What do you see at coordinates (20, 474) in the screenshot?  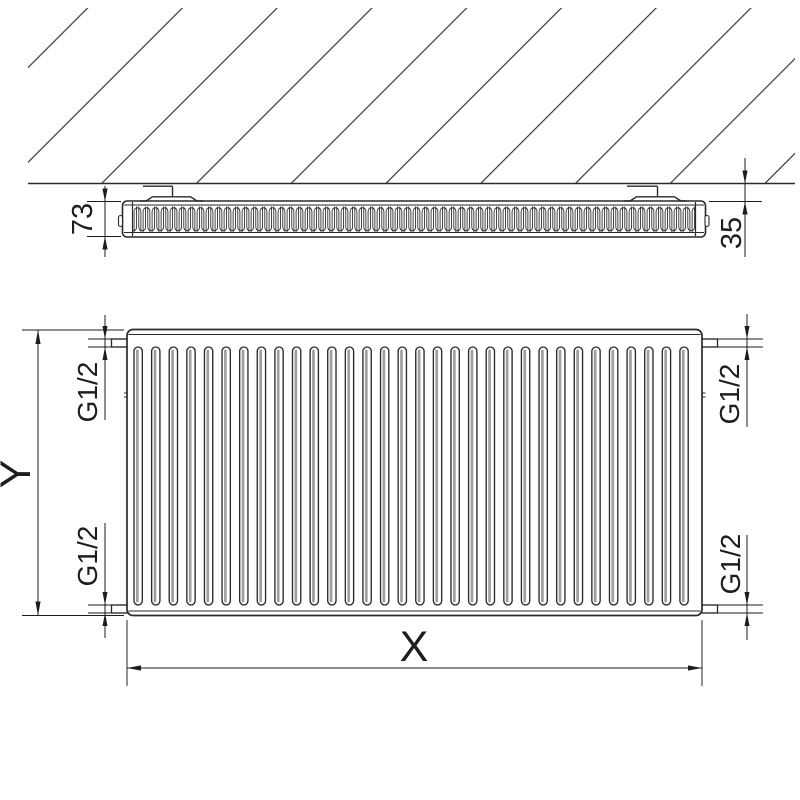 I see `height-dimension-label: Y` at bounding box center [20, 474].